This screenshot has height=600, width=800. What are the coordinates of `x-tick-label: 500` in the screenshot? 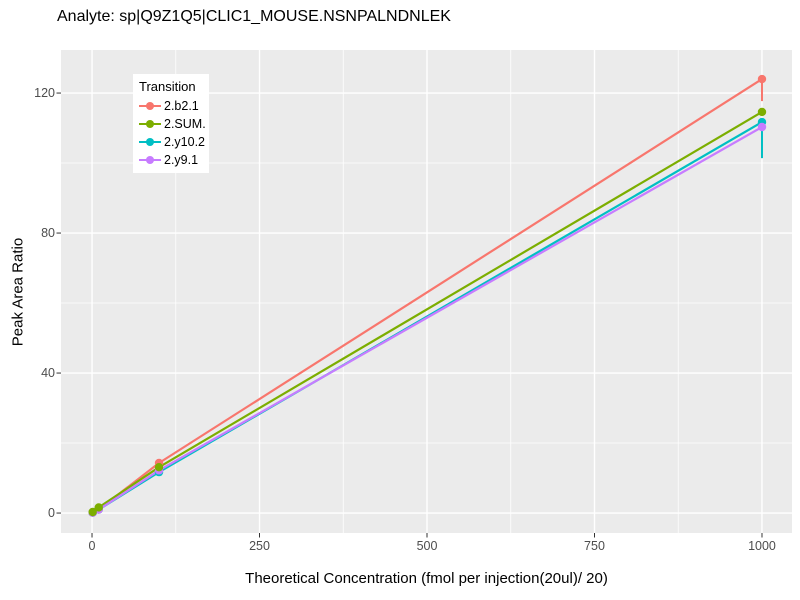 It's located at (427, 546).